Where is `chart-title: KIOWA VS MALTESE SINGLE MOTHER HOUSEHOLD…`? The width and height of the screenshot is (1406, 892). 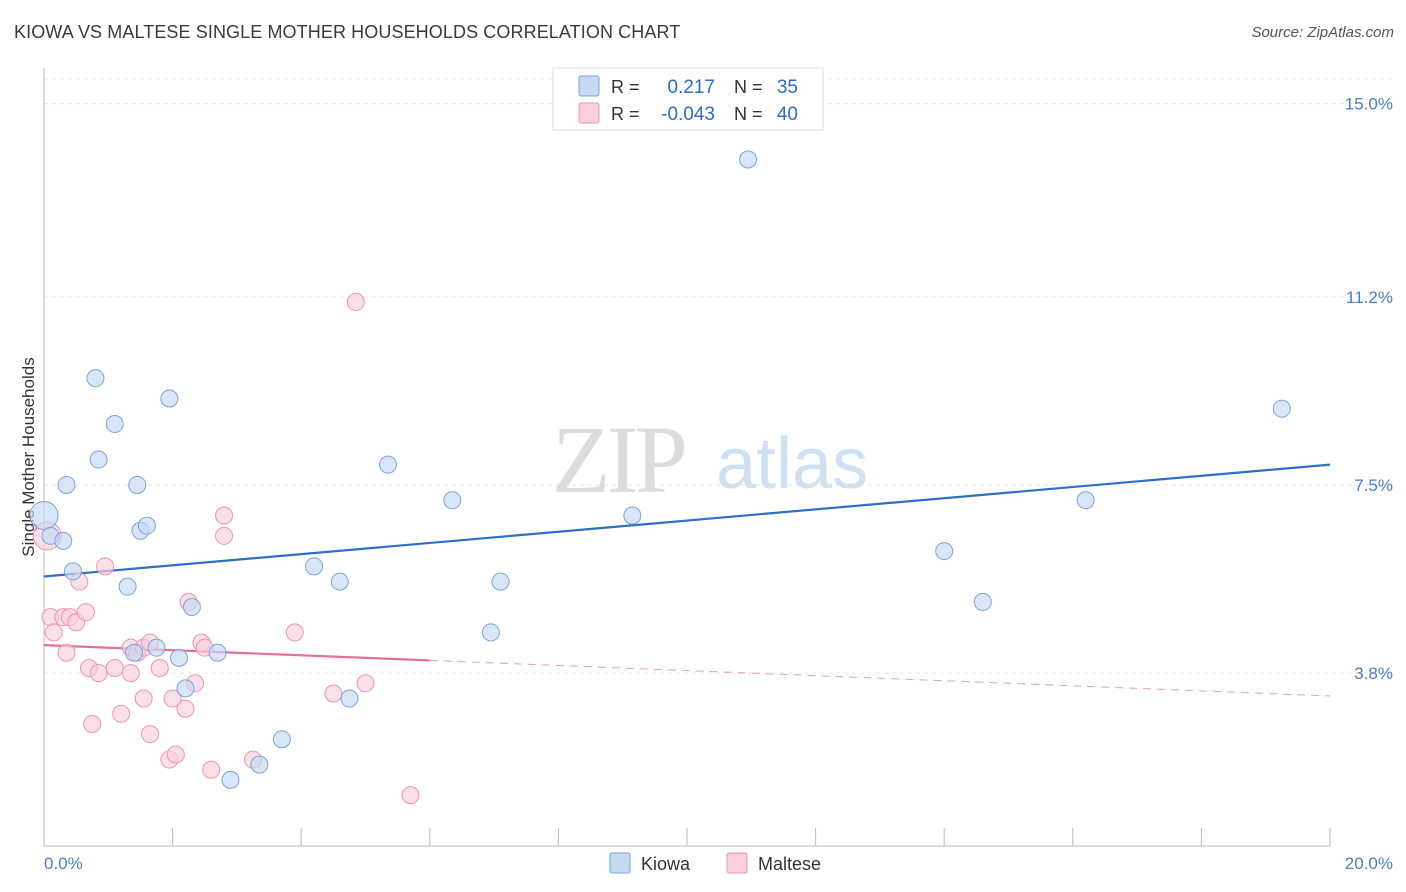
chart-title: KIOWA VS MALTESE SINGLE MOTHER HOUSEHOLD… is located at coordinates (347, 32).